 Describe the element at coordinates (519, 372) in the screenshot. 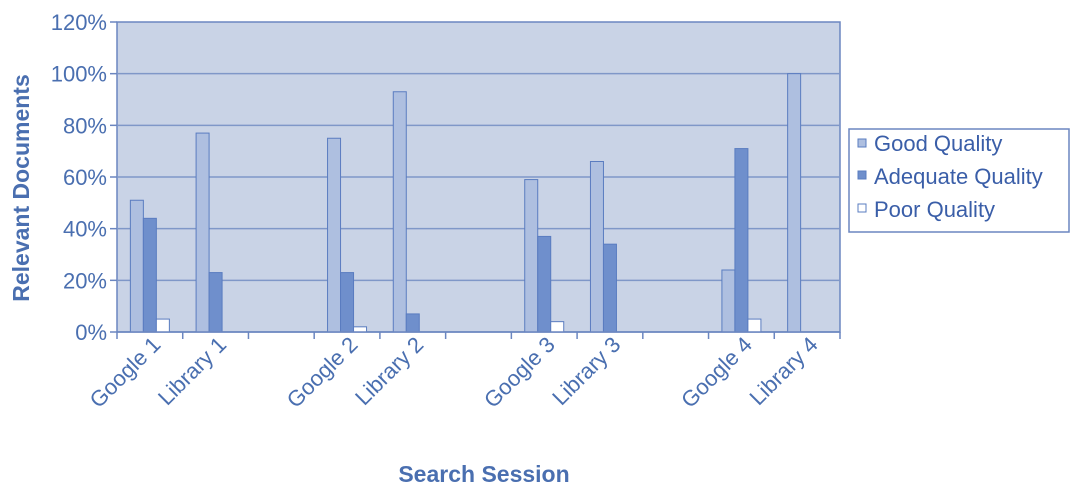

I see `x-tick-label: Google 3` at that location.